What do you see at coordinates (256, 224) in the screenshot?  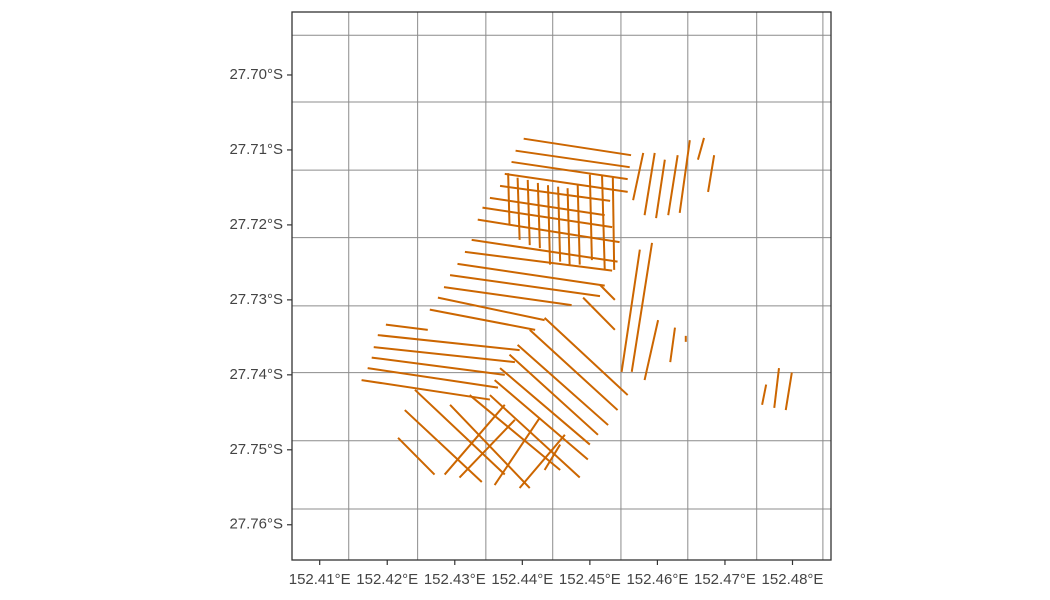 I see `y-tick-label: 27.72°S` at bounding box center [256, 224].